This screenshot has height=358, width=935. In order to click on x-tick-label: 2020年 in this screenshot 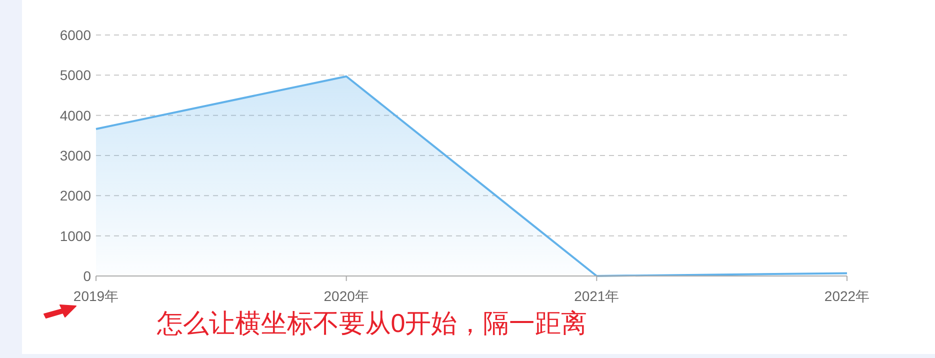, I will do `click(346, 296)`.